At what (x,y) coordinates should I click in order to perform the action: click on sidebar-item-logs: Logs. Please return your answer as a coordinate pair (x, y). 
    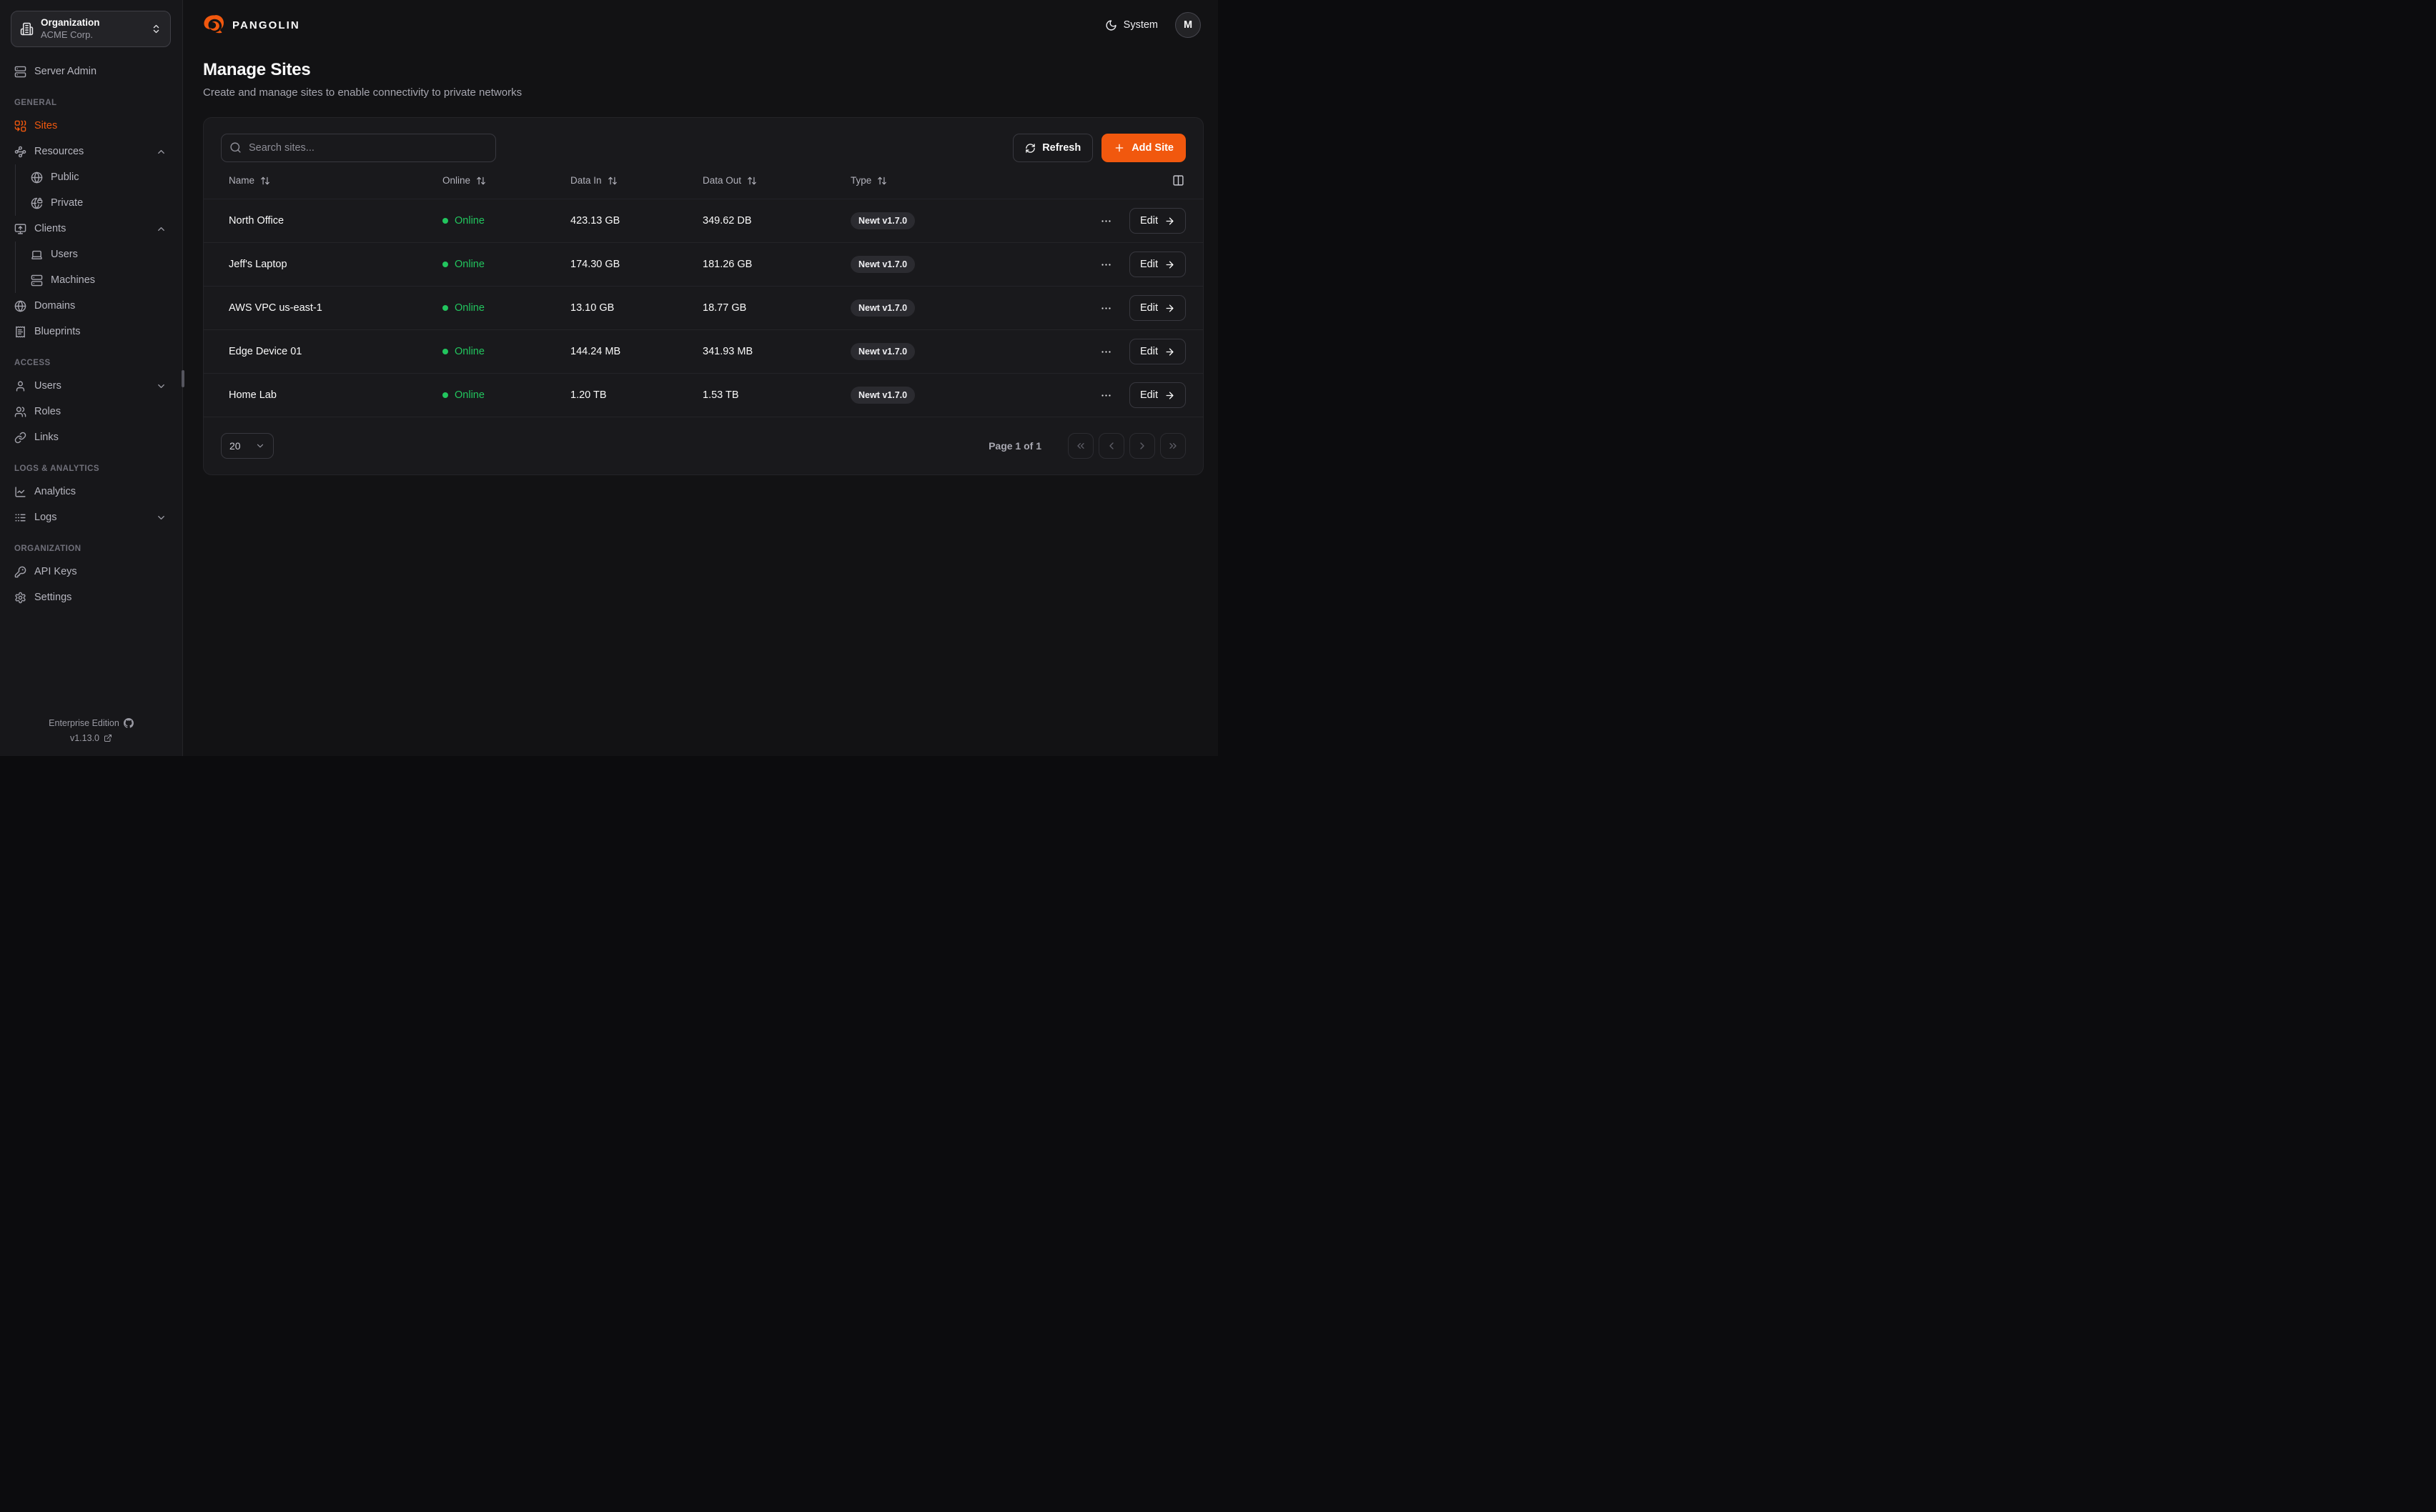
    Looking at the image, I should click on (91, 517).